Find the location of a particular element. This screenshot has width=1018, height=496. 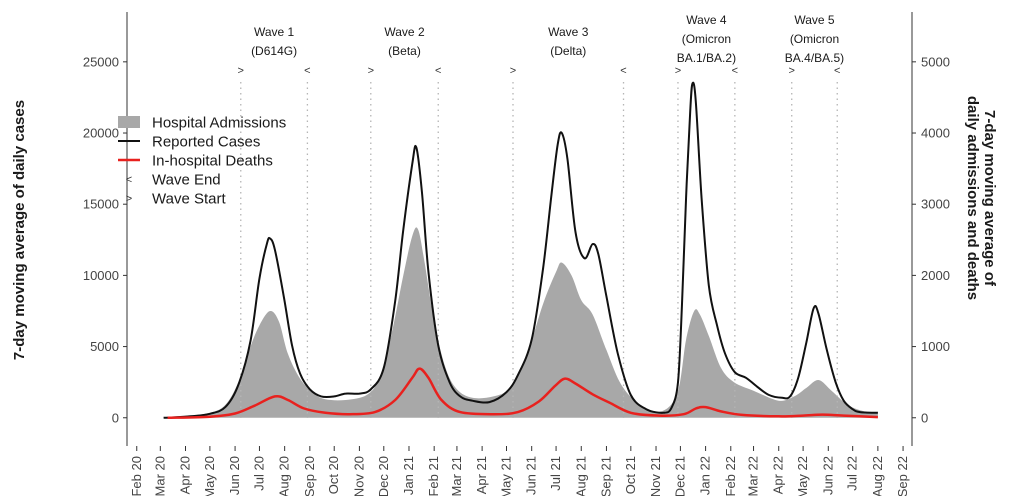

wave-5-label: Wave 5 is located at coordinates (814, 20).